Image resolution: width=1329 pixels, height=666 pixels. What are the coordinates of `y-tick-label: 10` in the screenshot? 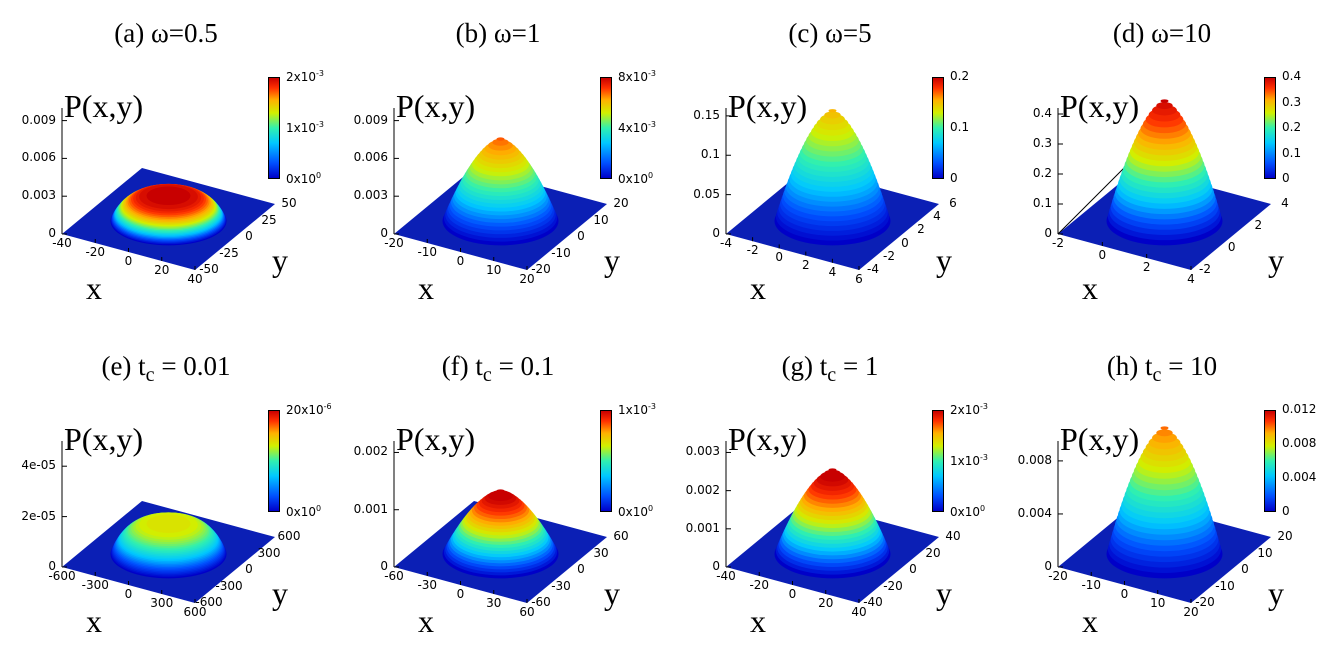 It's located at (1265, 552).